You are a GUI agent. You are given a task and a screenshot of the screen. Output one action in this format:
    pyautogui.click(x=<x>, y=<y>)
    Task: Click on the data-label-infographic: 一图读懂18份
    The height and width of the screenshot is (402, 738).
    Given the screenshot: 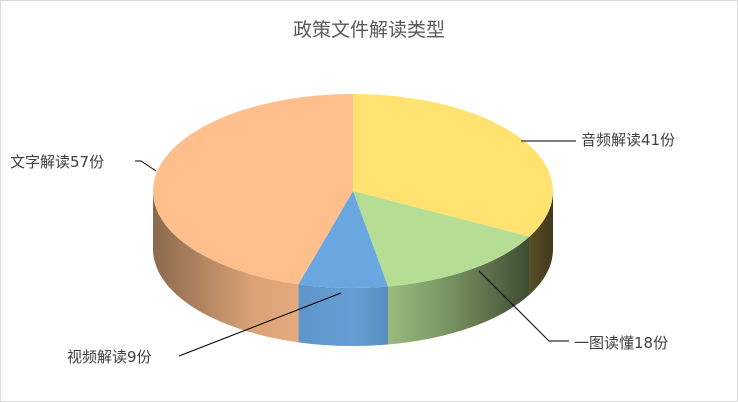 What is the action you would take?
    pyautogui.click(x=621, y=343)
    